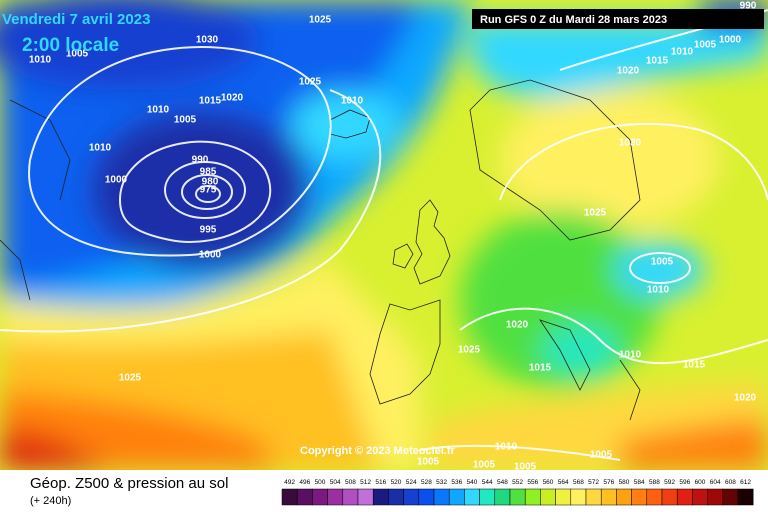 The width and height of the screenshot is (768, 512). I want to click on scale-label: 612, so click(745, 482).